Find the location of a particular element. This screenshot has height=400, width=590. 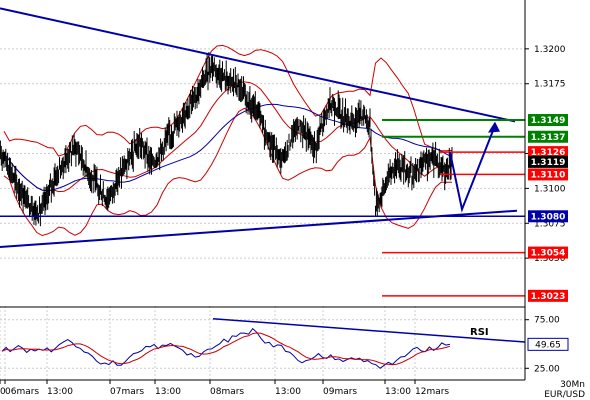

price-tag-1-text: 1.3137 is located at coordinates (548, 138).